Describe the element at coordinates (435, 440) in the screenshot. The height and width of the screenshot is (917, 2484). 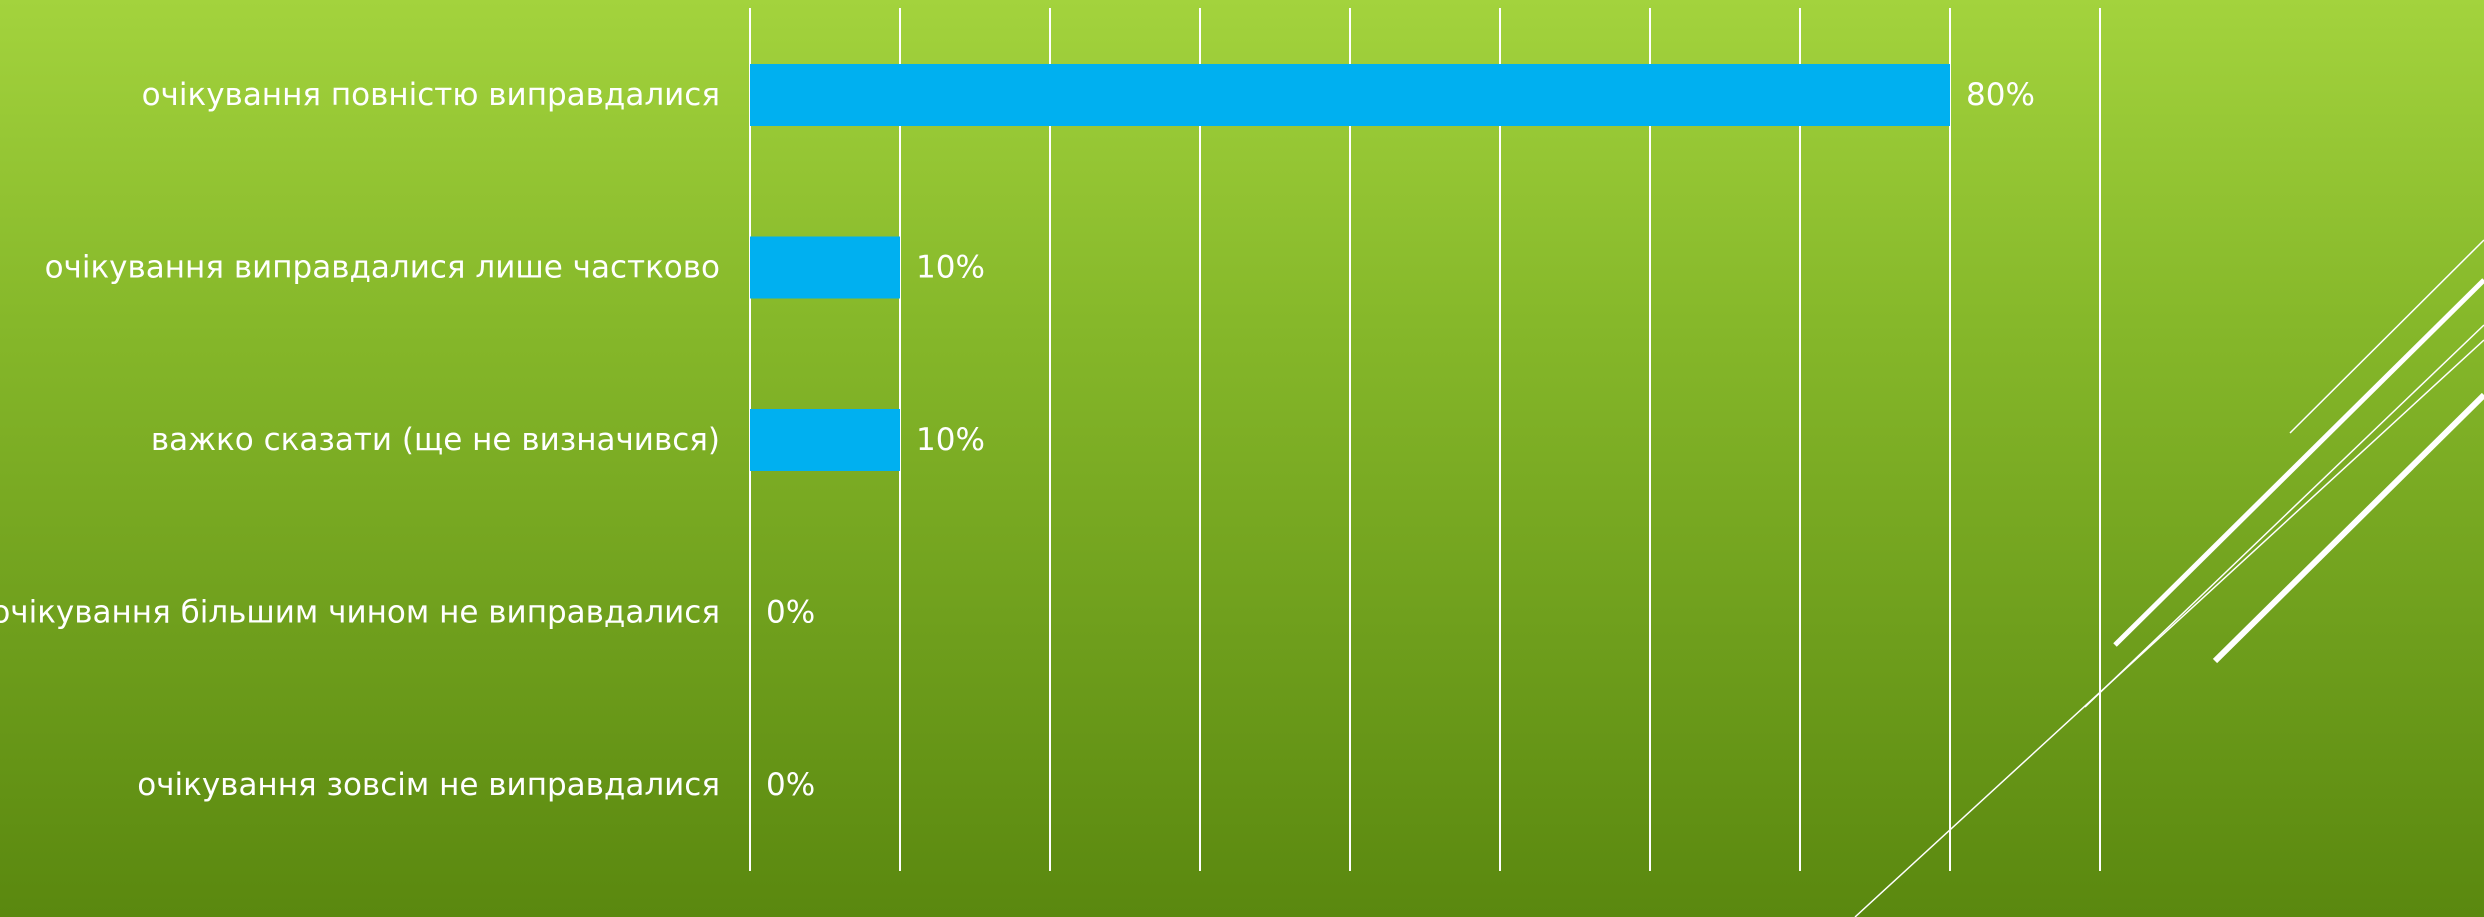
I see `category-label: важко сказати (ще не визначився)` at that location.